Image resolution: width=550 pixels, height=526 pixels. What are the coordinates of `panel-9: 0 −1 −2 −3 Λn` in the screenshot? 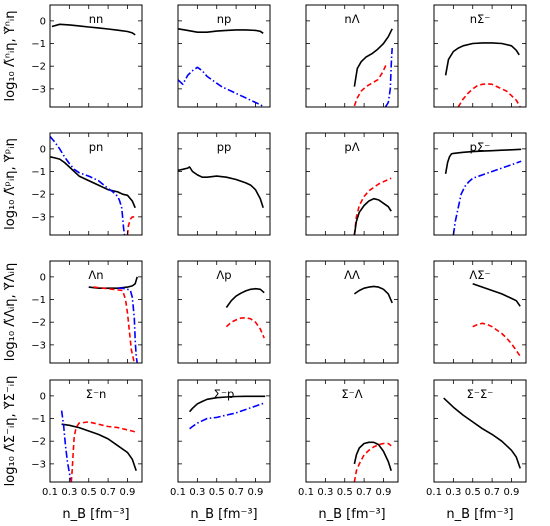 It's located at (87, 312).